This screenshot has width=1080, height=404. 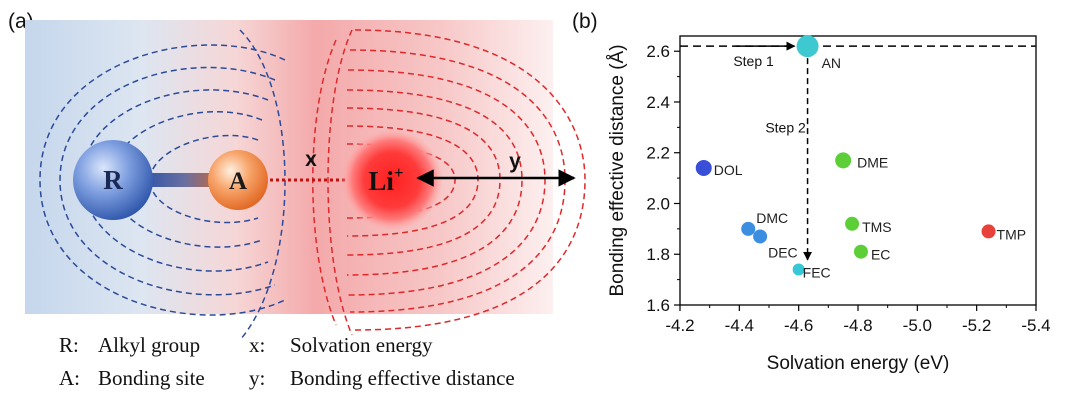 I want to click on y-tick-label: 1.8, so click(x=658, y=254).